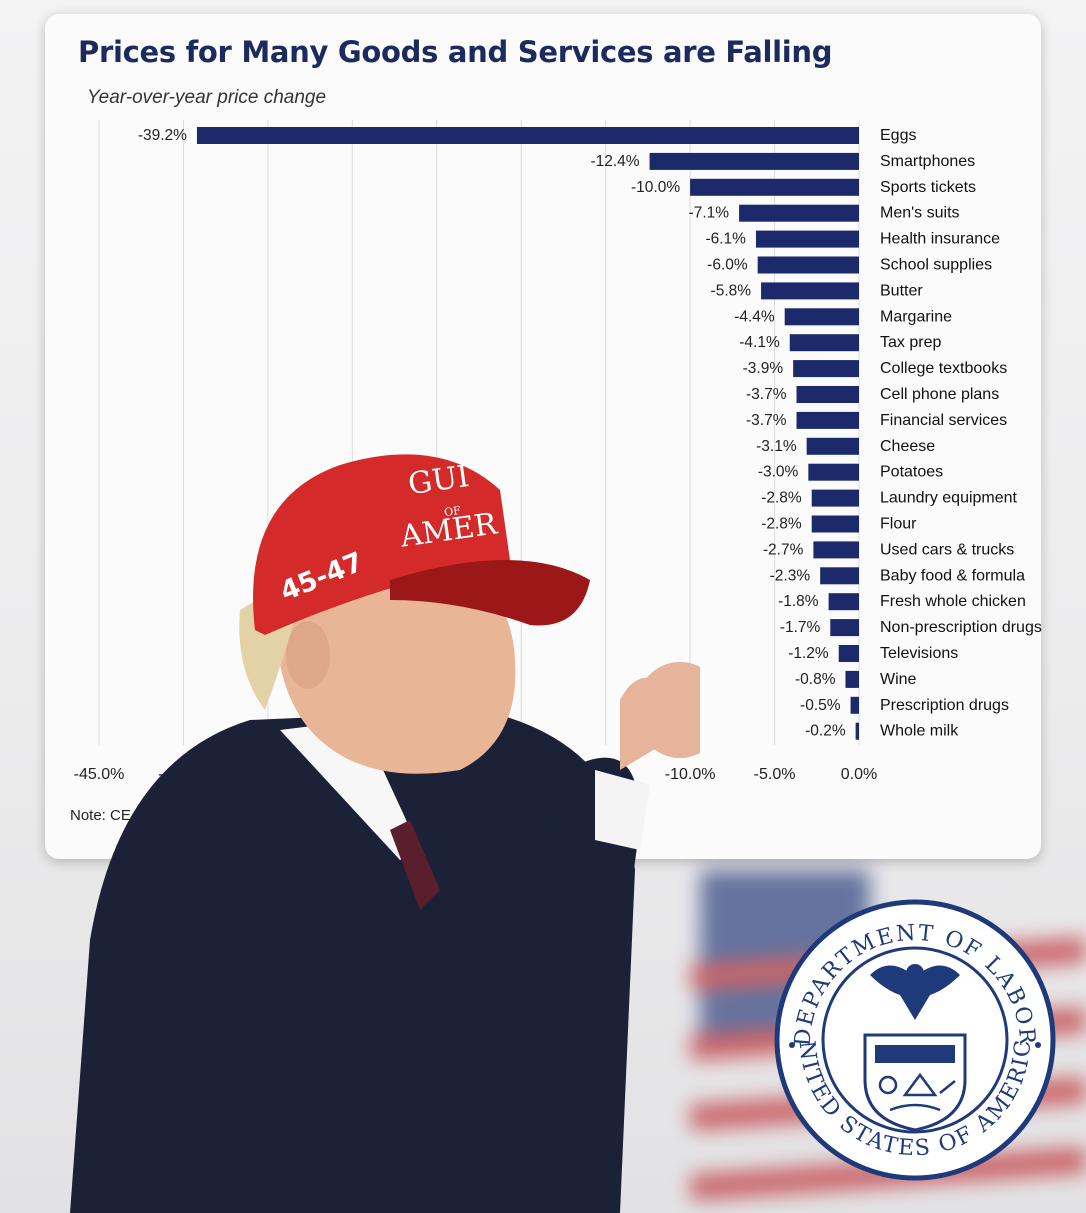 The height and width of the screenshot is (1213, 1086). I want to click on bar-value-label: -0.5%, so click(820, 705).